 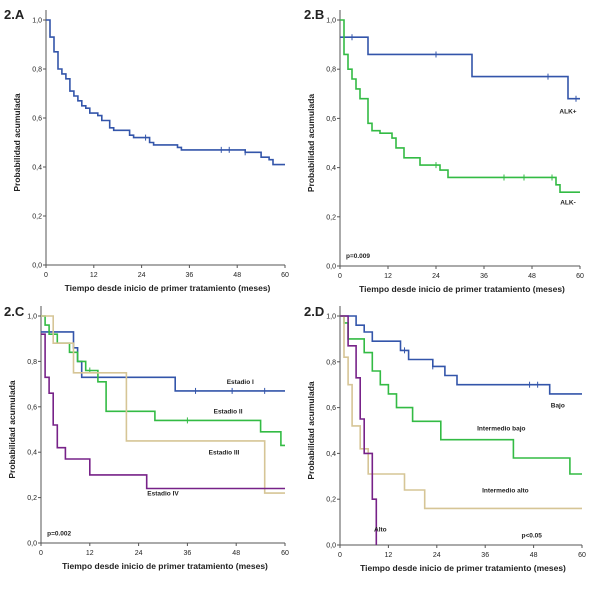 What do you see at coordinates (532, 535) in the screenshot?
I see `p-value-label: p<0.05` at bounding box center [532, 535].